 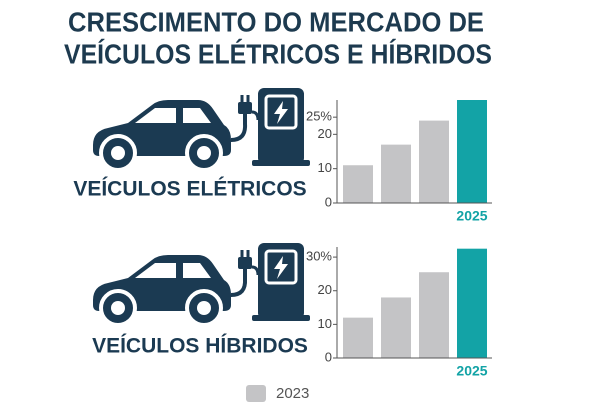 What do you see at coordinates (189, 189) in the screenshot?
I see `chart-title: VEÍCULOS ELÉTRICOS` at bounding box center [189, 189].